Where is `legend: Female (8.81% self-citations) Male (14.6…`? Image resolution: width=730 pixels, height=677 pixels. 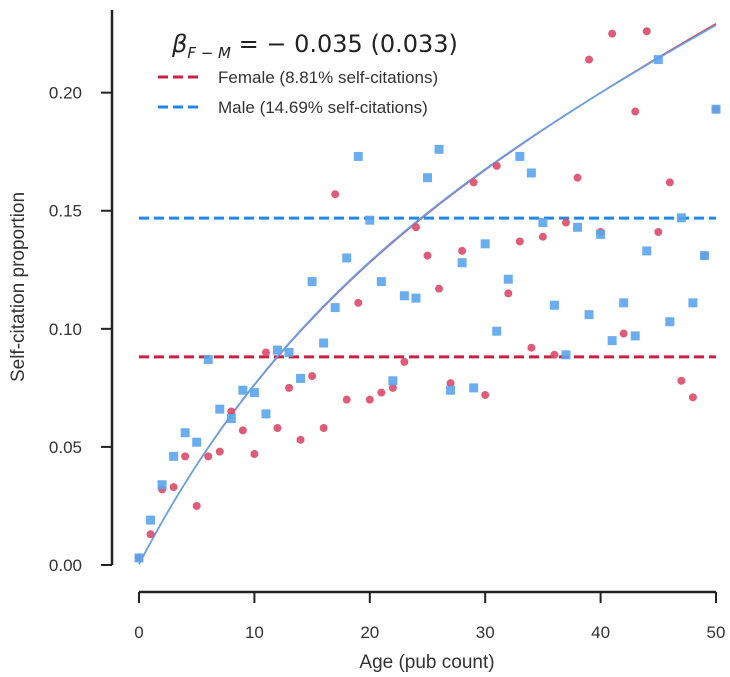
legend: Female (8.81% self-citations) Male (14.6… is located at coordinates (298, 92).